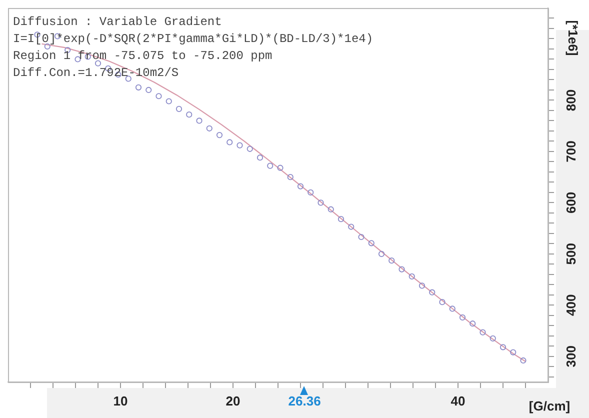 Image resolution: width=589 pixels, height=418 pixels. What do you see at coordinates (549, 406) in the screenshot?
I see `x-axis-title: [G/cm]` at bounding box center [549, 406].